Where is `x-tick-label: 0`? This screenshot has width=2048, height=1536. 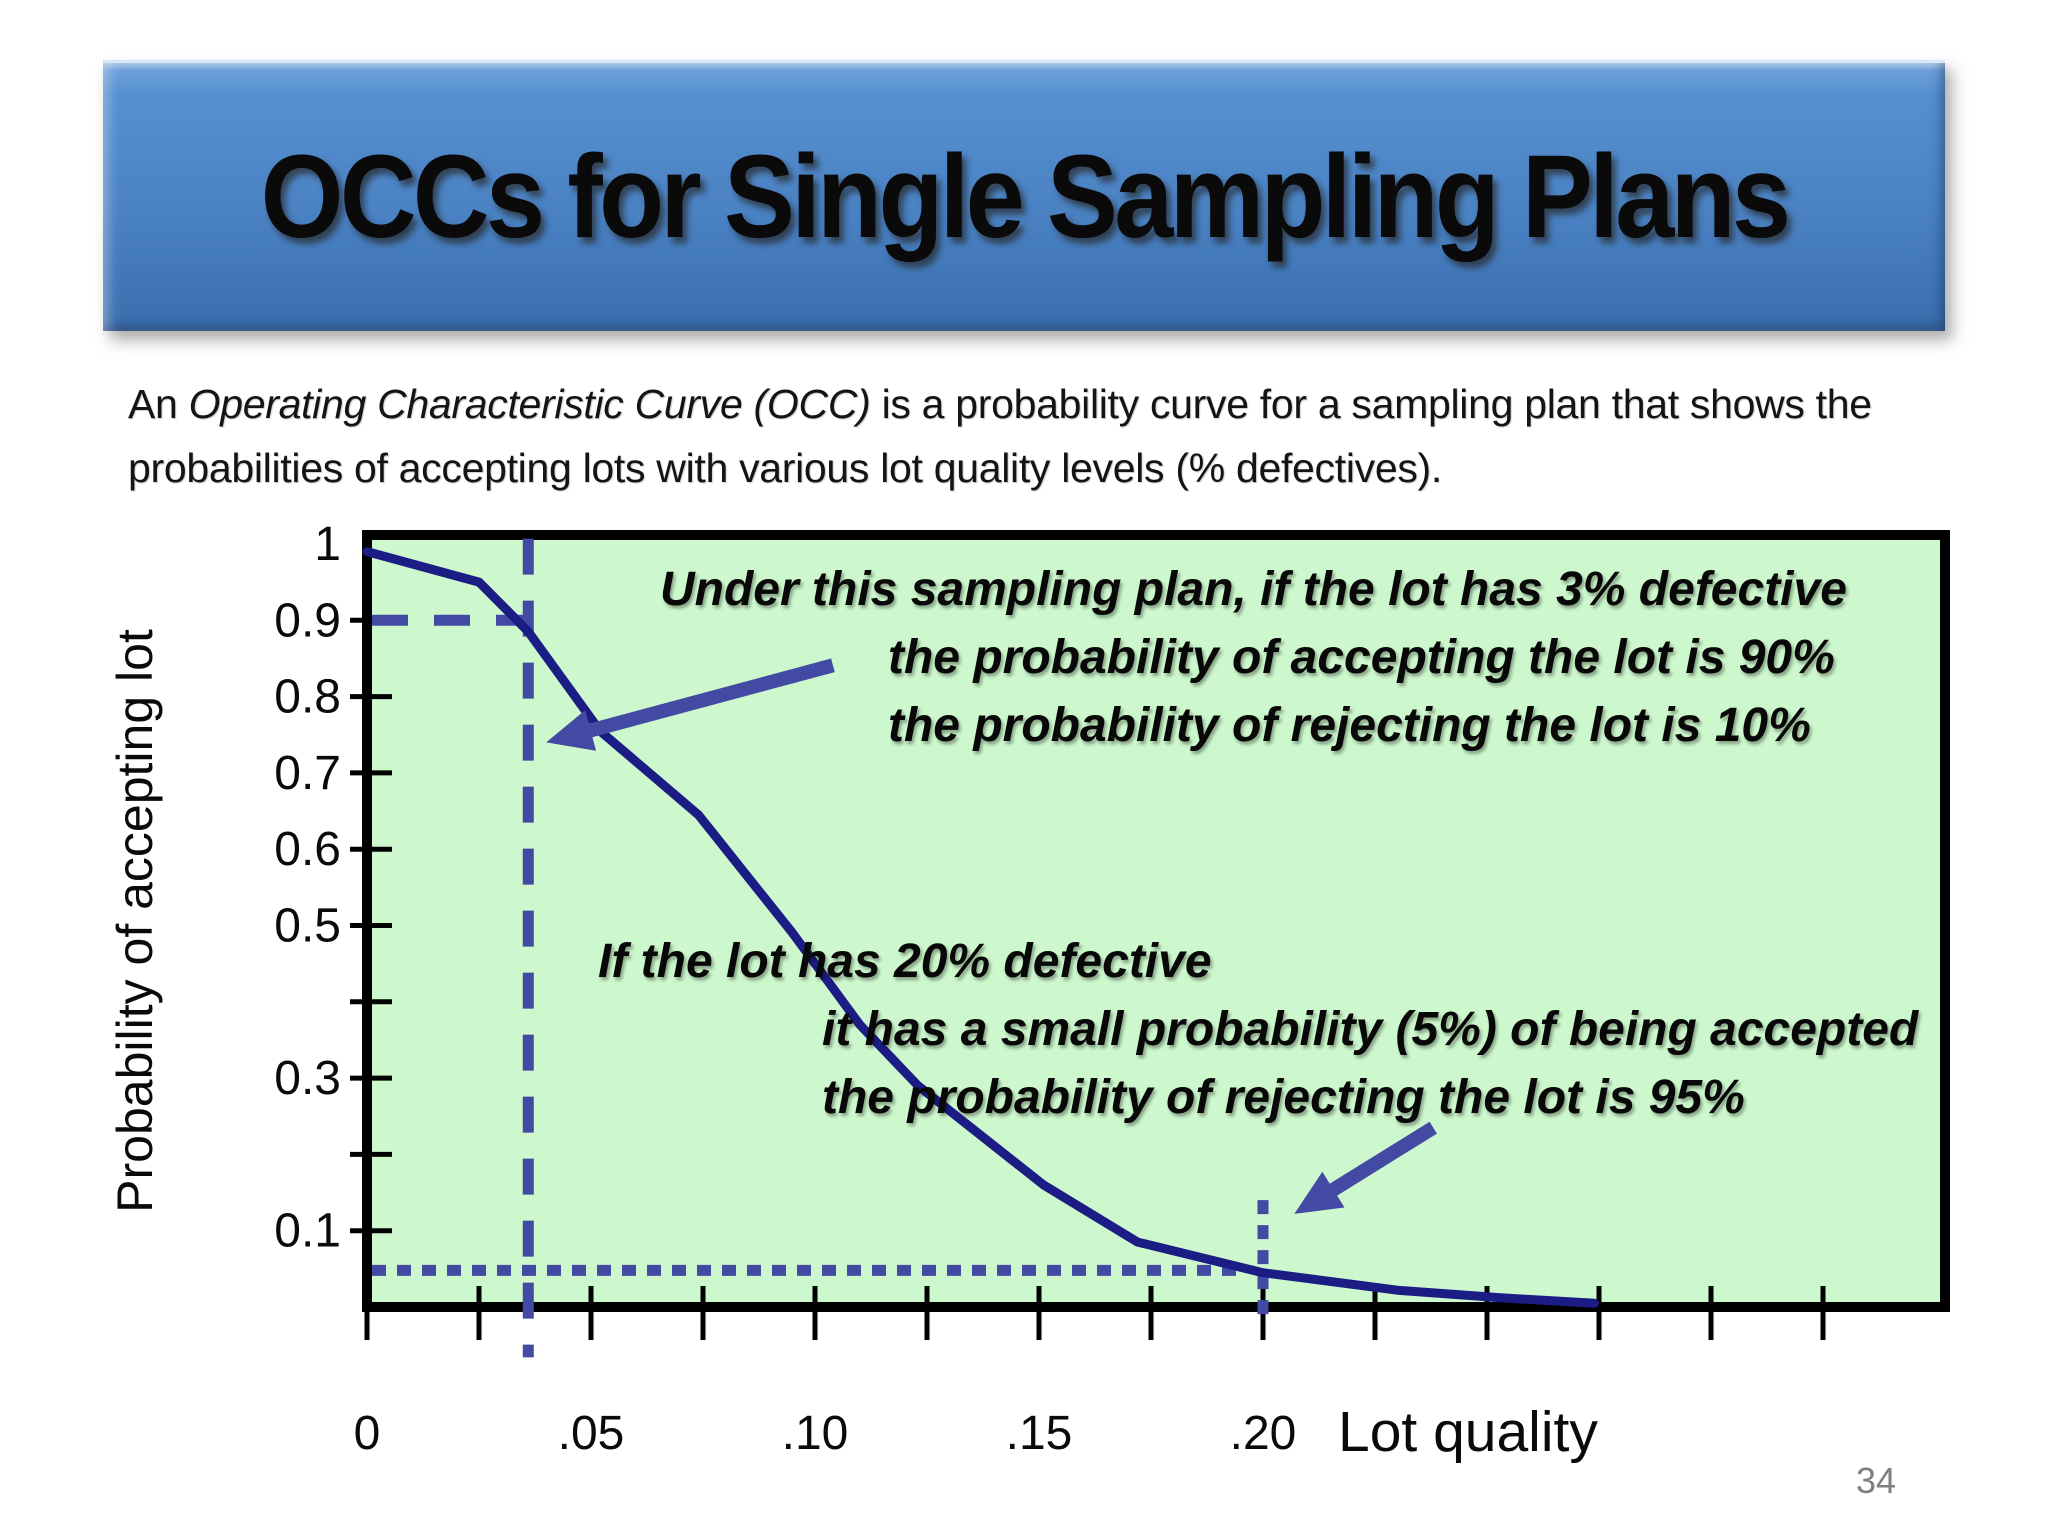 x-tick-label: 0 is located at coordinates (367, 1433).